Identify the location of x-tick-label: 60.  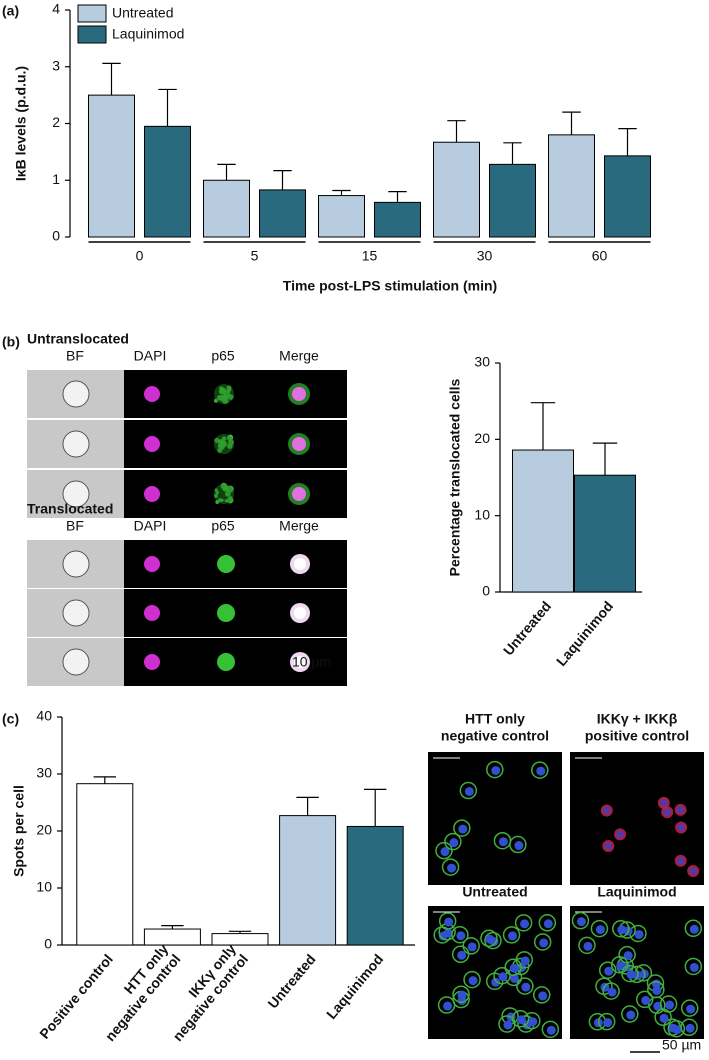
(600, 256).